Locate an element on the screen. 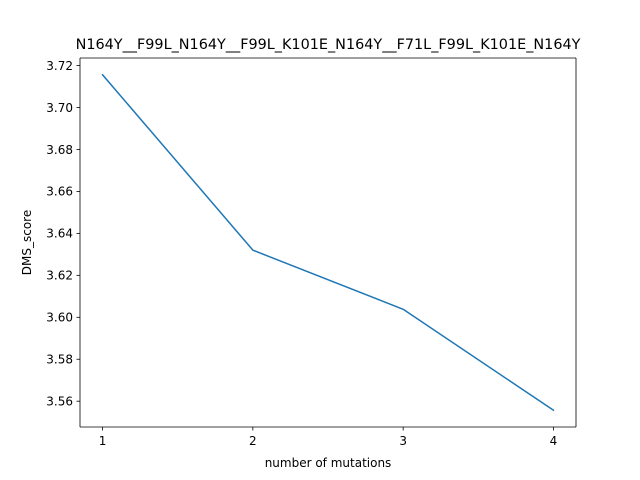 The width and height of the screenshot is (640, 480). y-tick-label: 3.68 is located at coordinates (59, 150).